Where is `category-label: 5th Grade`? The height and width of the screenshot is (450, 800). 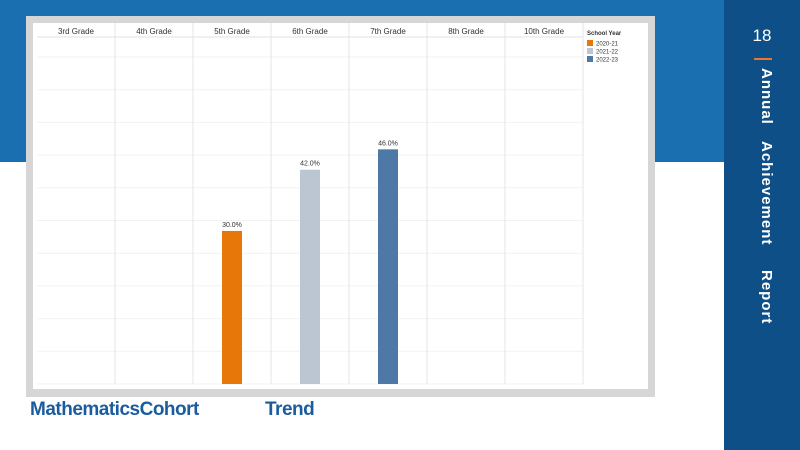 category-label: 5th Grade is located at coordinates (232, 31).